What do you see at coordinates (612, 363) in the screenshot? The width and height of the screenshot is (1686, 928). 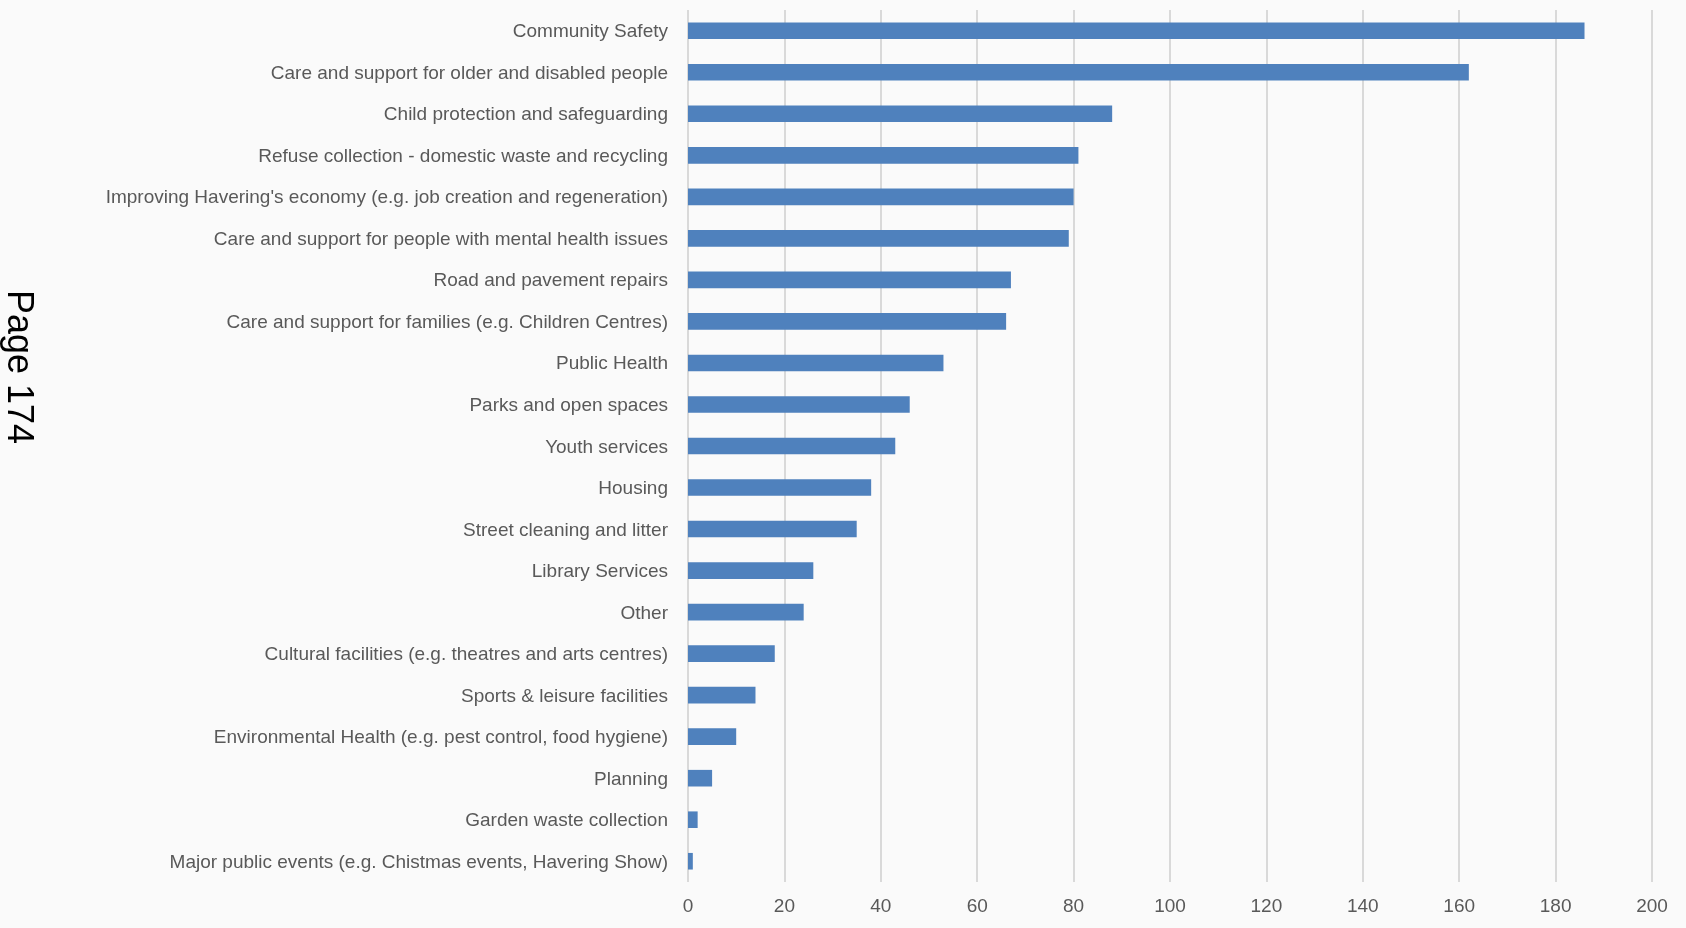 I see `y-tick-label: Public Health` at bounding box center [612, 363].